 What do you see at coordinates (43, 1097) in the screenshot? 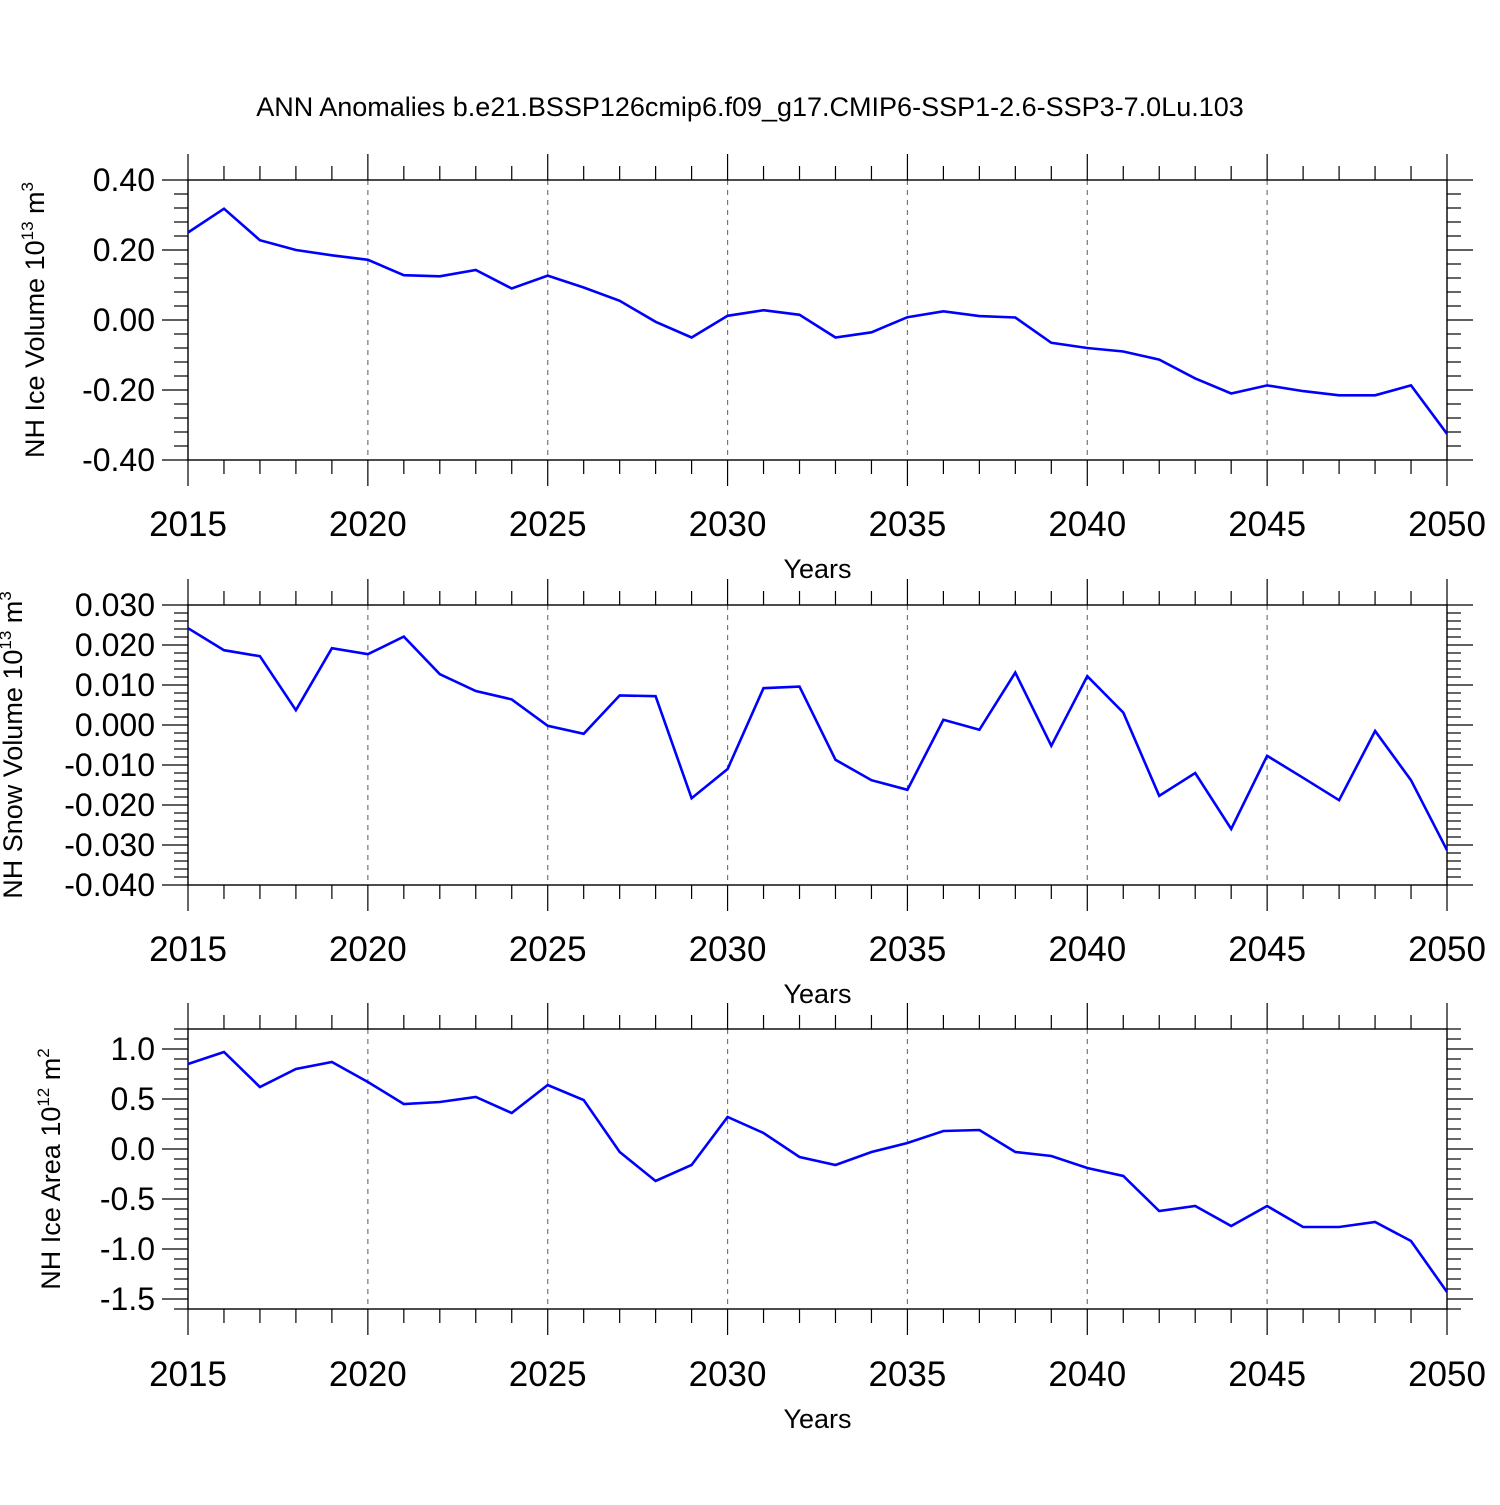
I see `y-axis-label-exp: 12` at bounding box center [43, 1097].